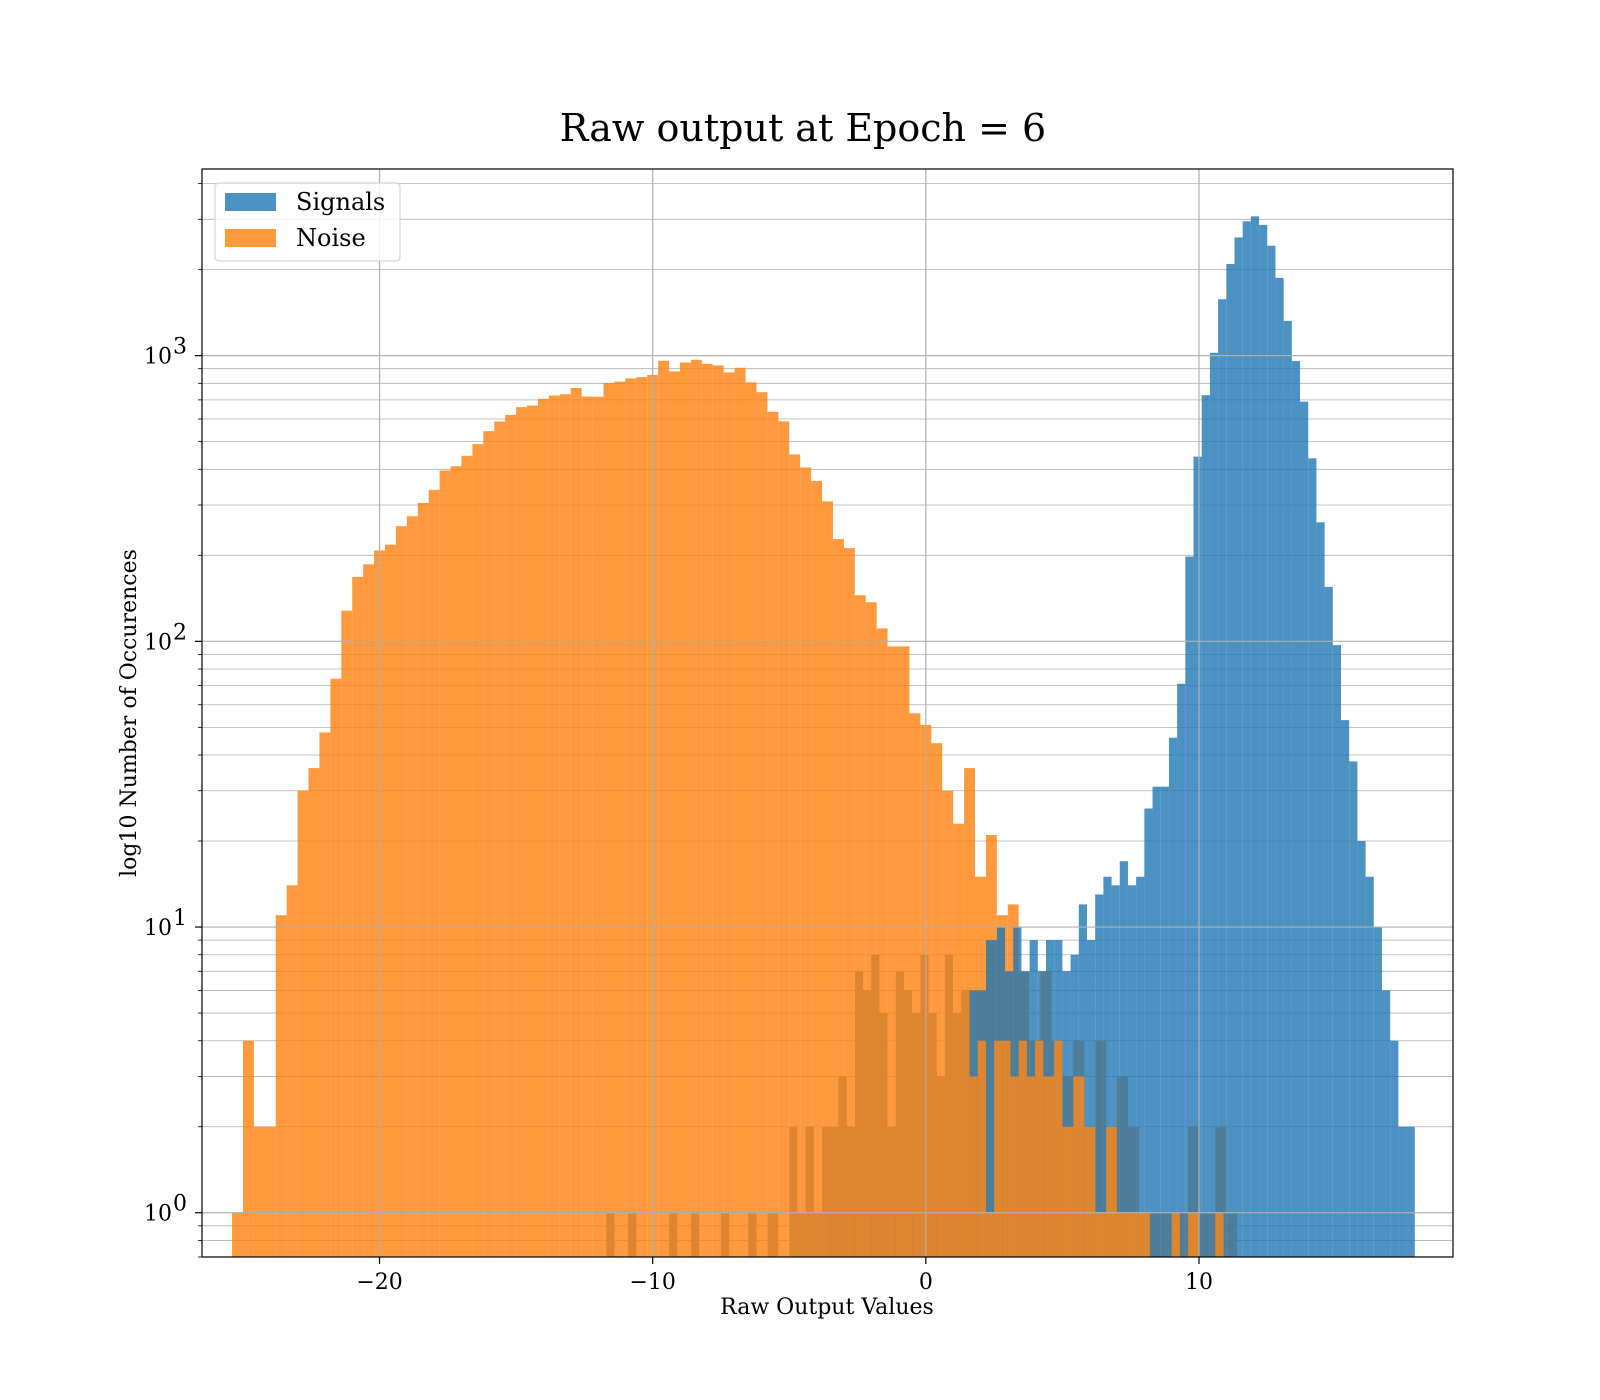 The image size is (1600, 1400). What do you see at coordinates (803, 128) in the screenshot?
I see `chart-title: Raw output at Epoch = 6` at bounding box center [803, 128].